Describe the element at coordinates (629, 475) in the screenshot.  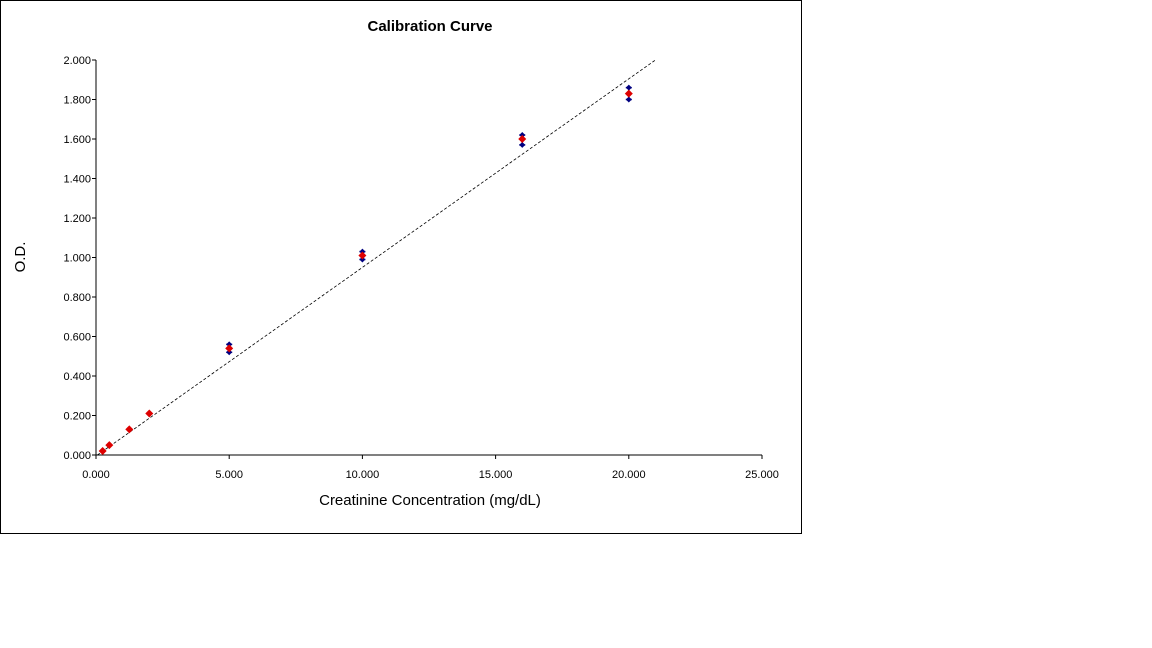
I see `x-tick-label: 20.000` at that location.